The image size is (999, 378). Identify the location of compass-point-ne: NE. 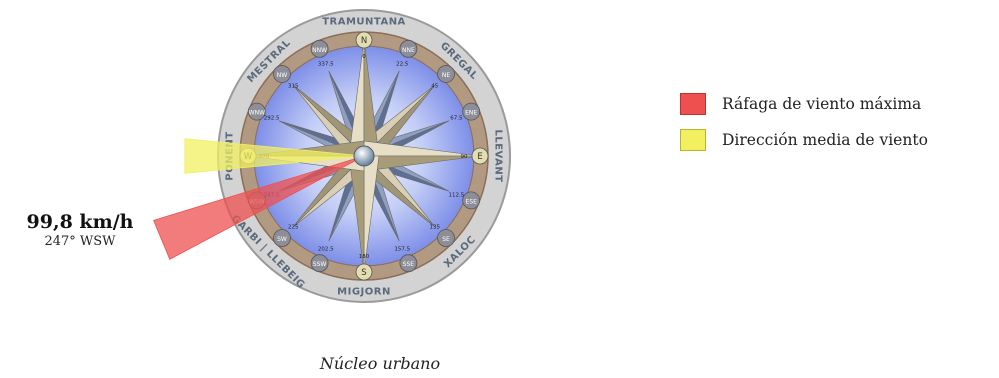
(446, 75).